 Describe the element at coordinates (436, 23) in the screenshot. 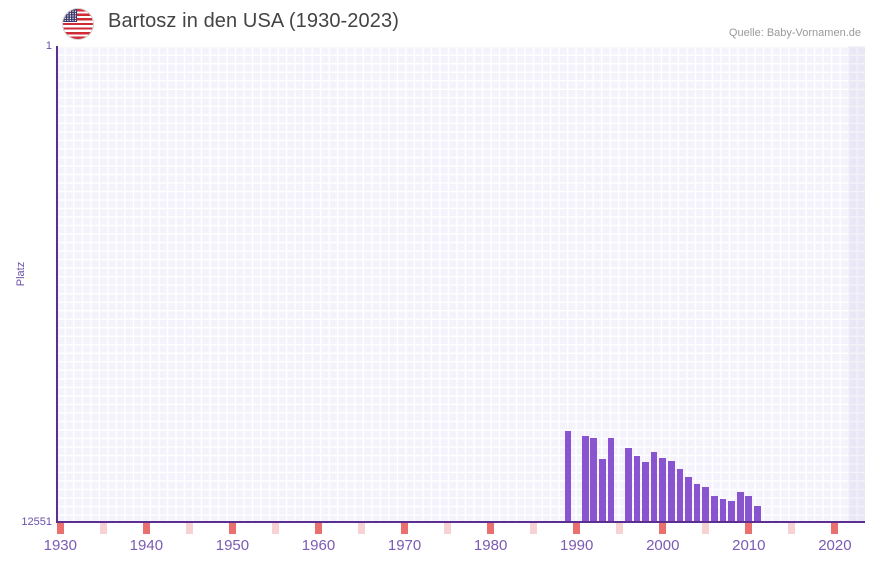

I see `chart-header: Bartosz in den USA (1930-2023) Quelle` at that location.